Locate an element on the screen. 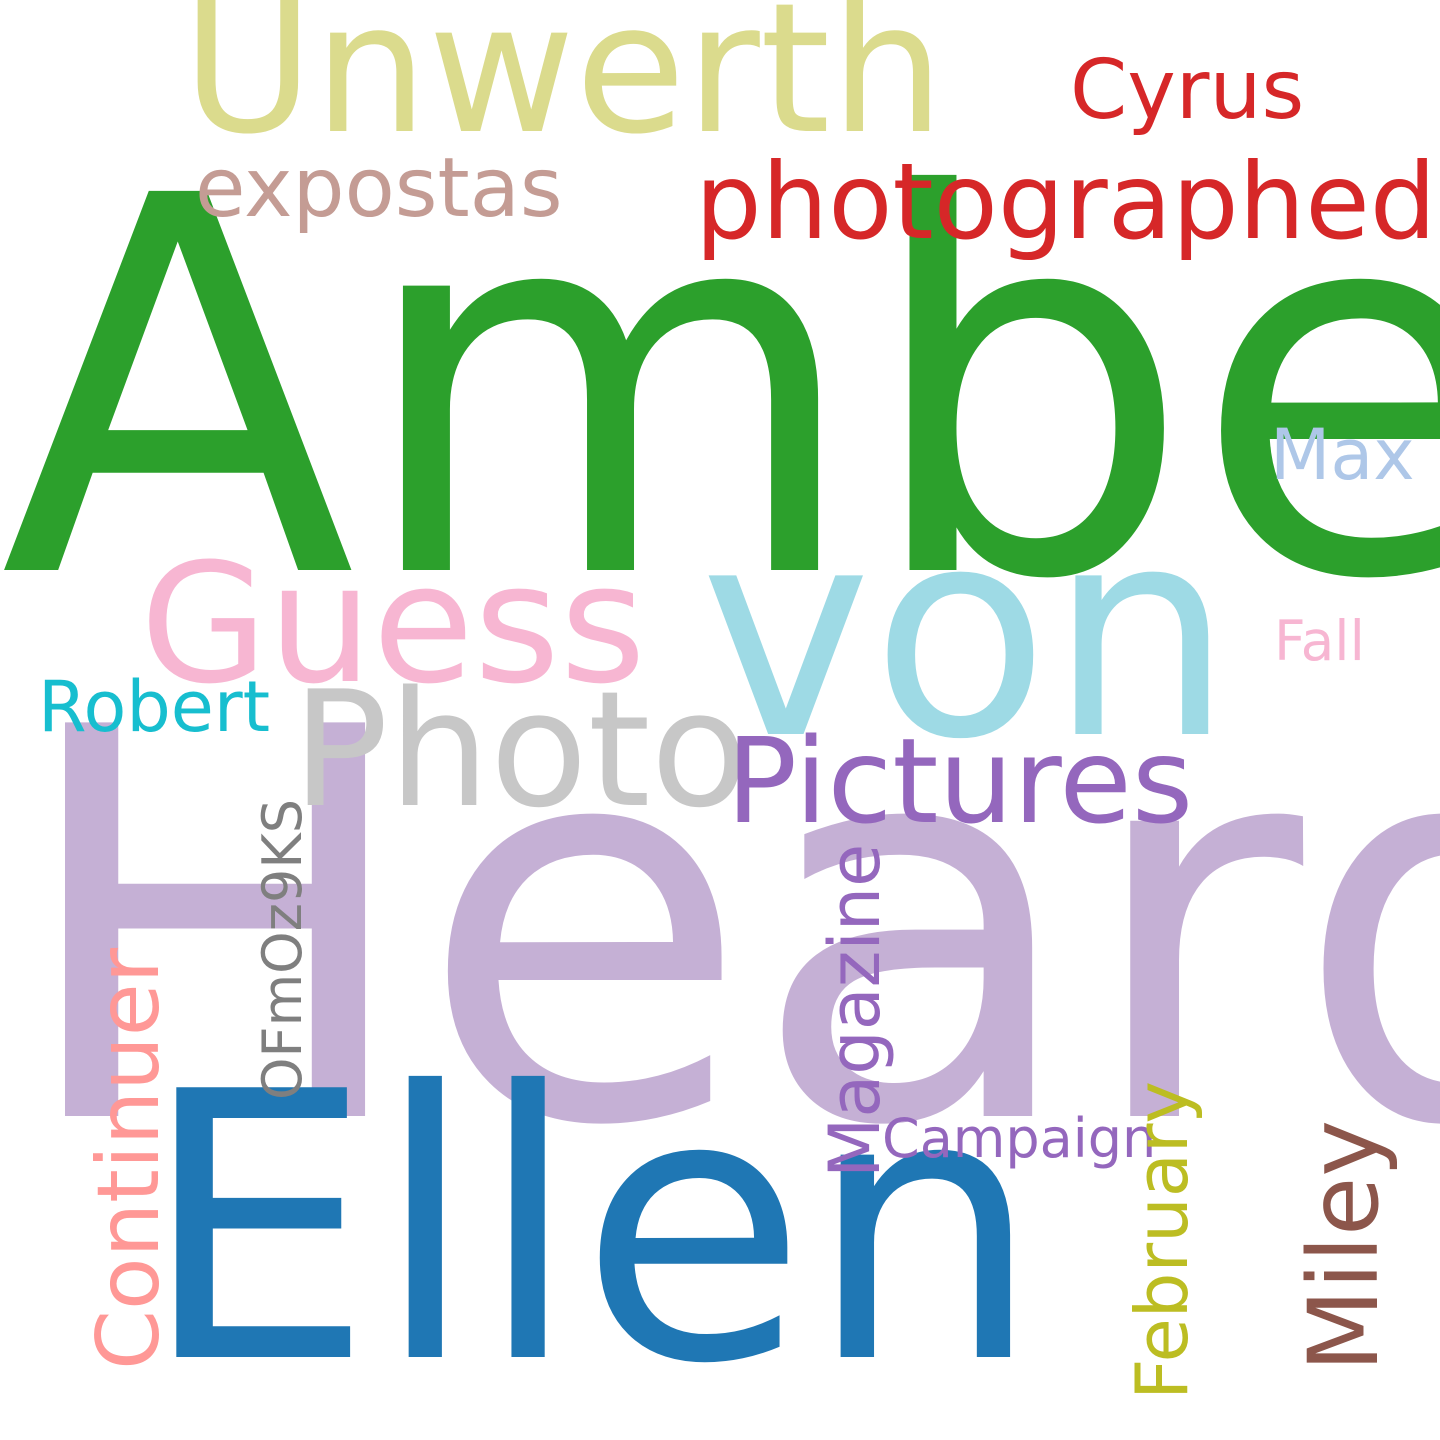 This screenshot has height=1440, width=1440. word-miley: Miley is located at coordinates (1344, 1245).